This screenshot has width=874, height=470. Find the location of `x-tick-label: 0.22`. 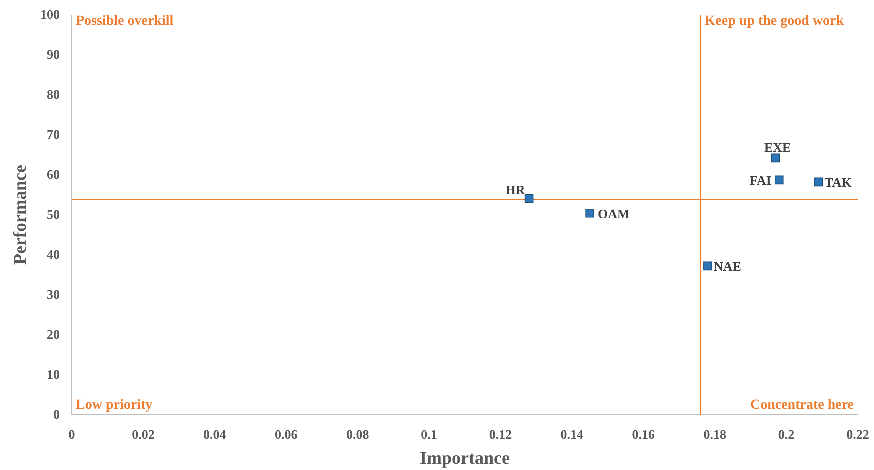

x-tick-label: 0.22 is located at coordinates (858, 434).